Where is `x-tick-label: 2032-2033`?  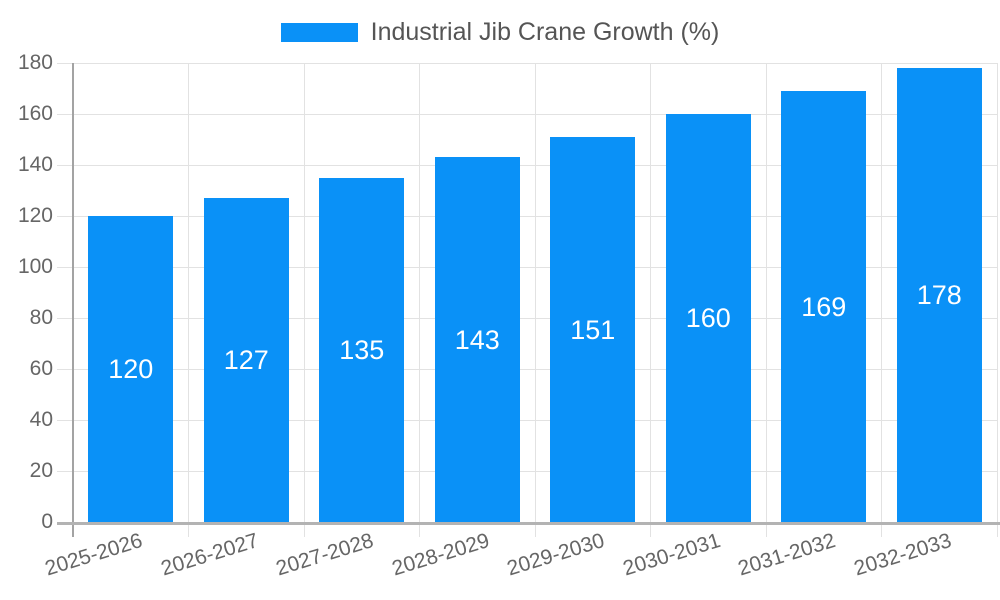 x-tick-label: 2032-2033 is located at coordinates (902, 555).